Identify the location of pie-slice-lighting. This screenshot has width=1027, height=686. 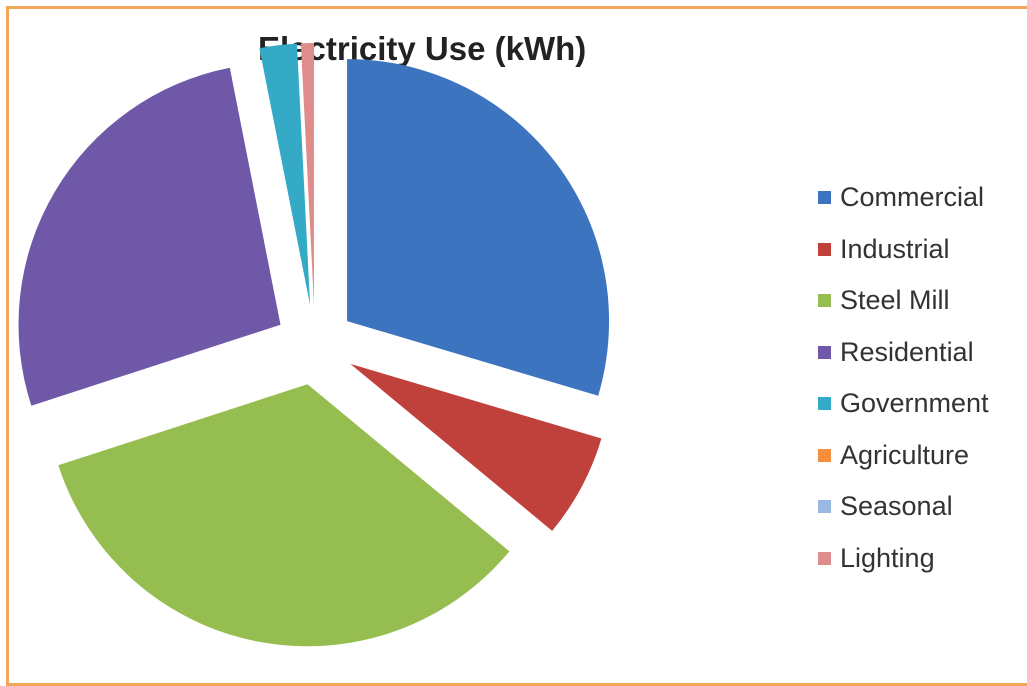
(307, 174).